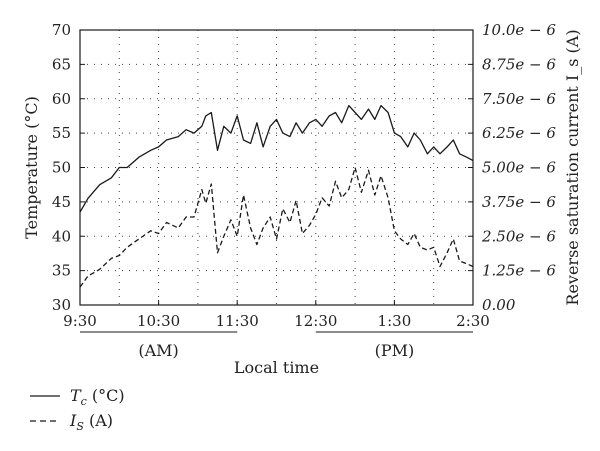 The width and height of the screenshot is (600, 451). Describe the element at coordinates (106, 395) in the screenshot. I see `legend-tc-unit: (°C)` at that location.